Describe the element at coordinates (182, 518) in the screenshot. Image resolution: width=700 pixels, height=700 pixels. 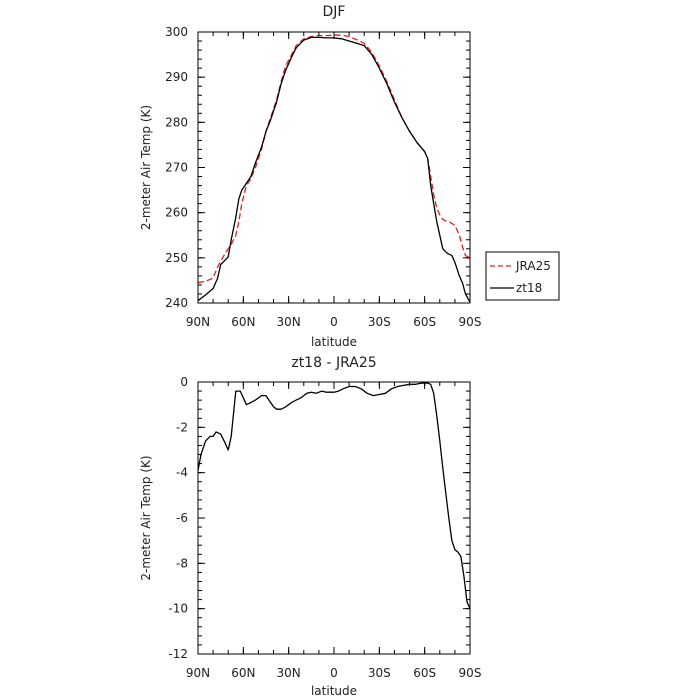
I see `y-tick-label: -6` at that location.